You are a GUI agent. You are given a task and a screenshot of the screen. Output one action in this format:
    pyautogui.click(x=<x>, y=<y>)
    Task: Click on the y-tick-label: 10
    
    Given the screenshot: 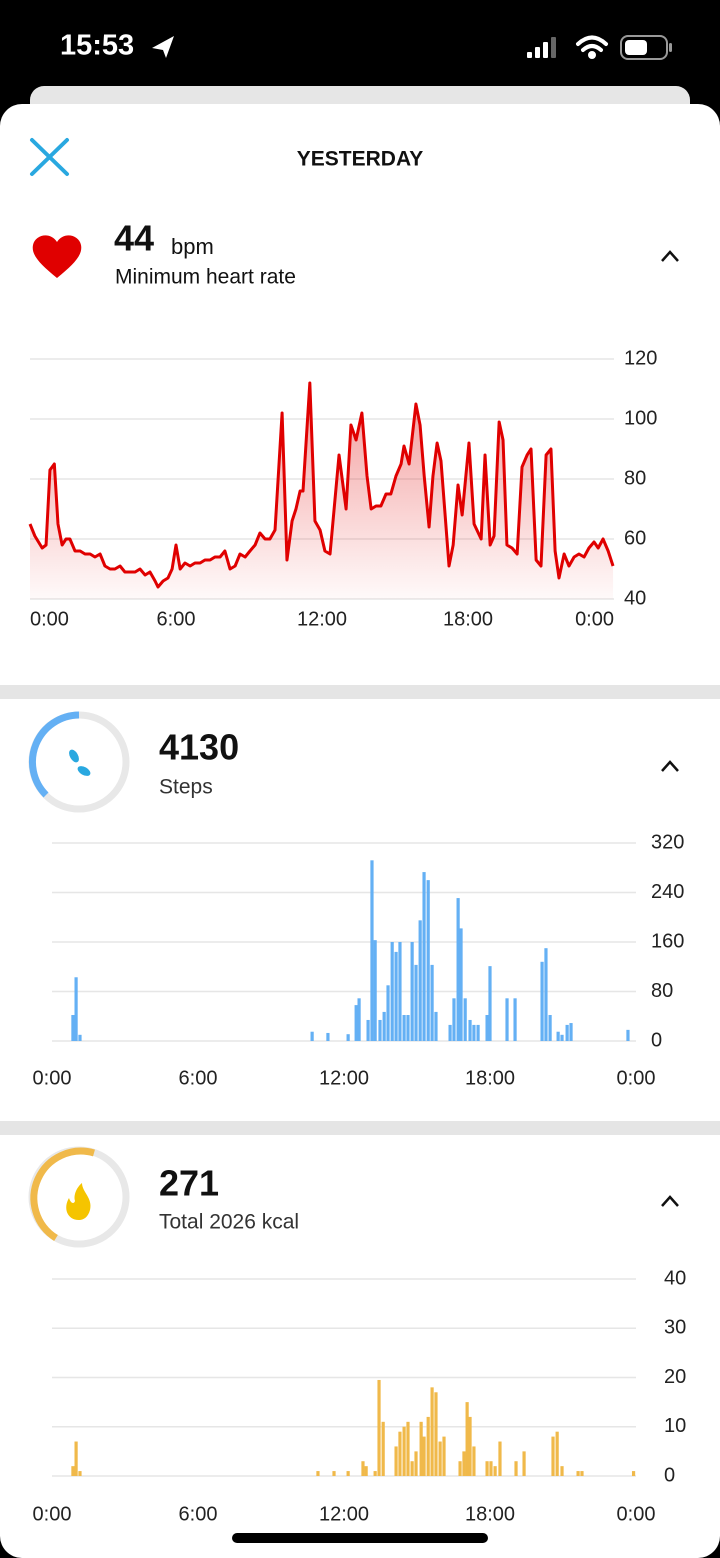 What is the action you would take?
    pyautogui.click(x=675, y=1426)
    